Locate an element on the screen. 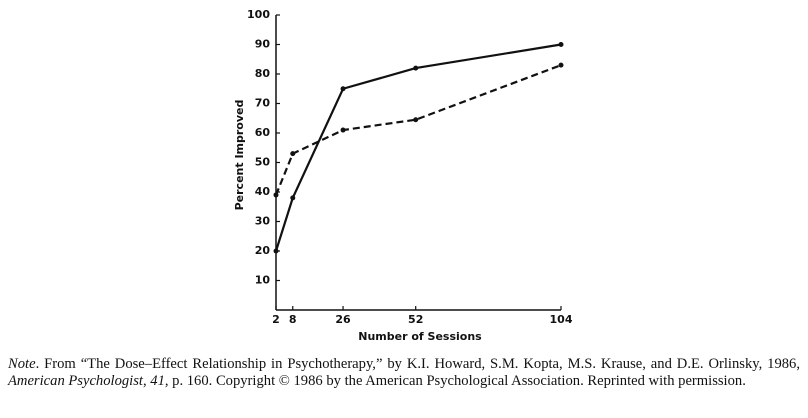  y-tick-label: 50 is located at coordinates (263, 162).